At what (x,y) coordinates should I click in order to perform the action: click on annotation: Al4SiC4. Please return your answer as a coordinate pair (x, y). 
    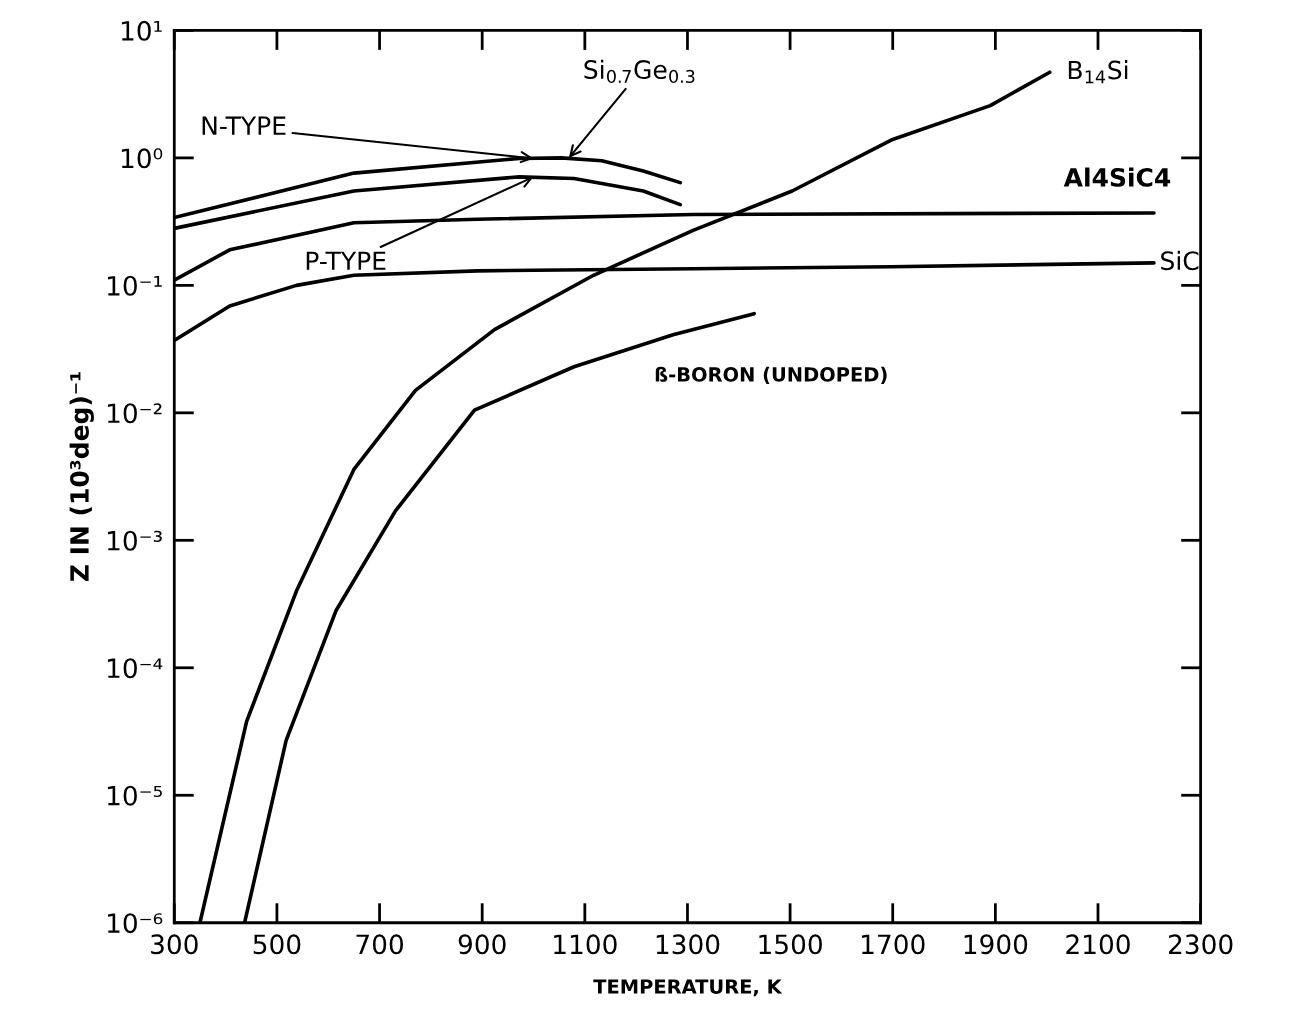
    Looking at the image, I should click on (1117, 177).